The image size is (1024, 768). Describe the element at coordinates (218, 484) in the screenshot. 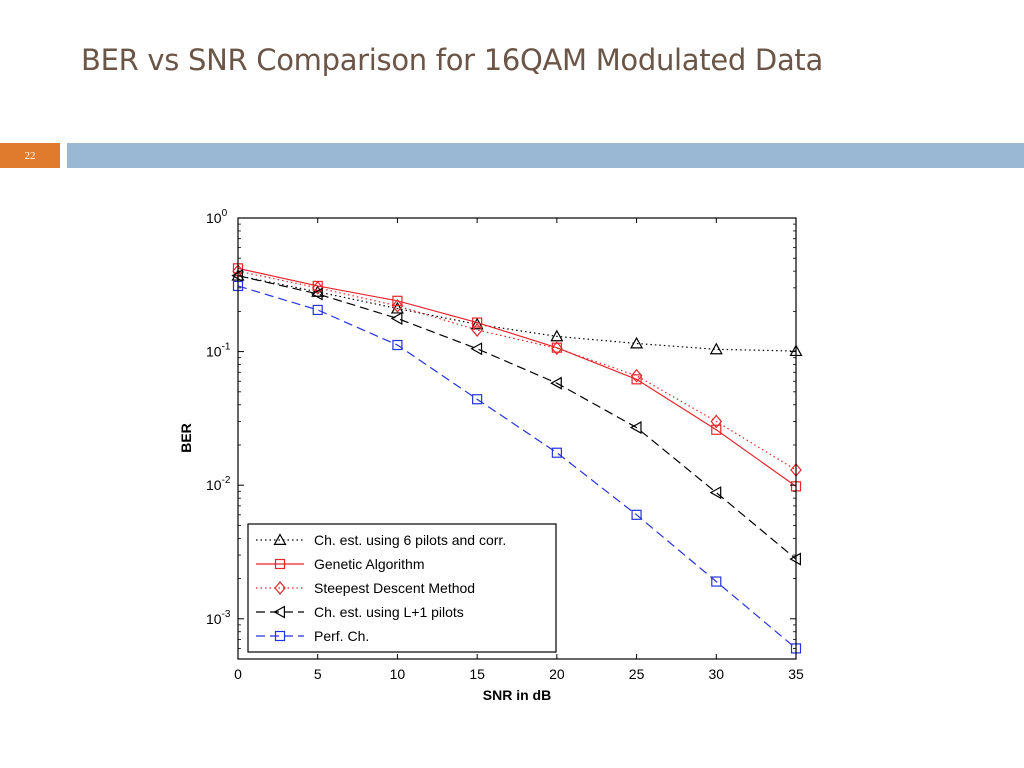

I see `y-tick-label: 10⁻²` at that location.